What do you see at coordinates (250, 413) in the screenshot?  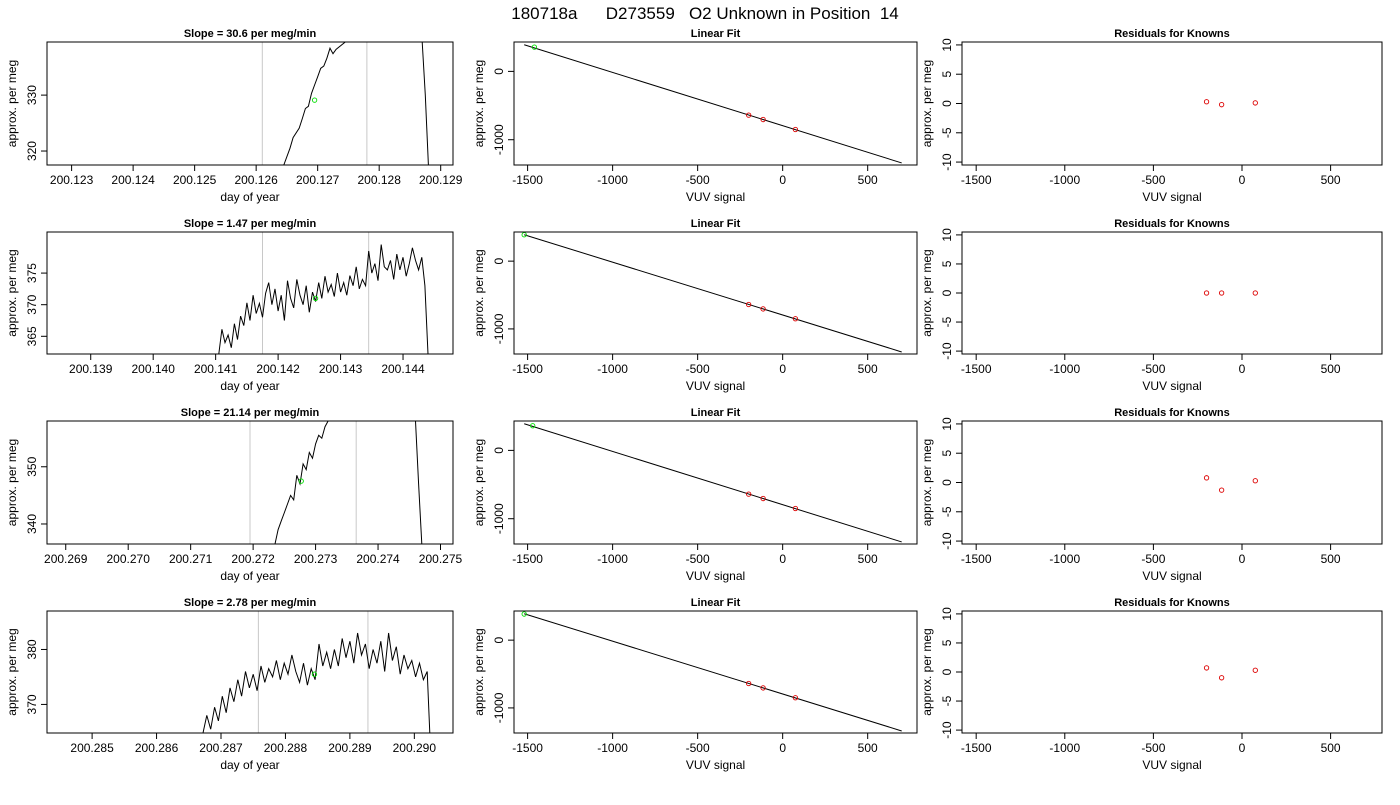 I see `chart-title: Slope = 21.14 per meg/min` at bounding box center [250, 413].